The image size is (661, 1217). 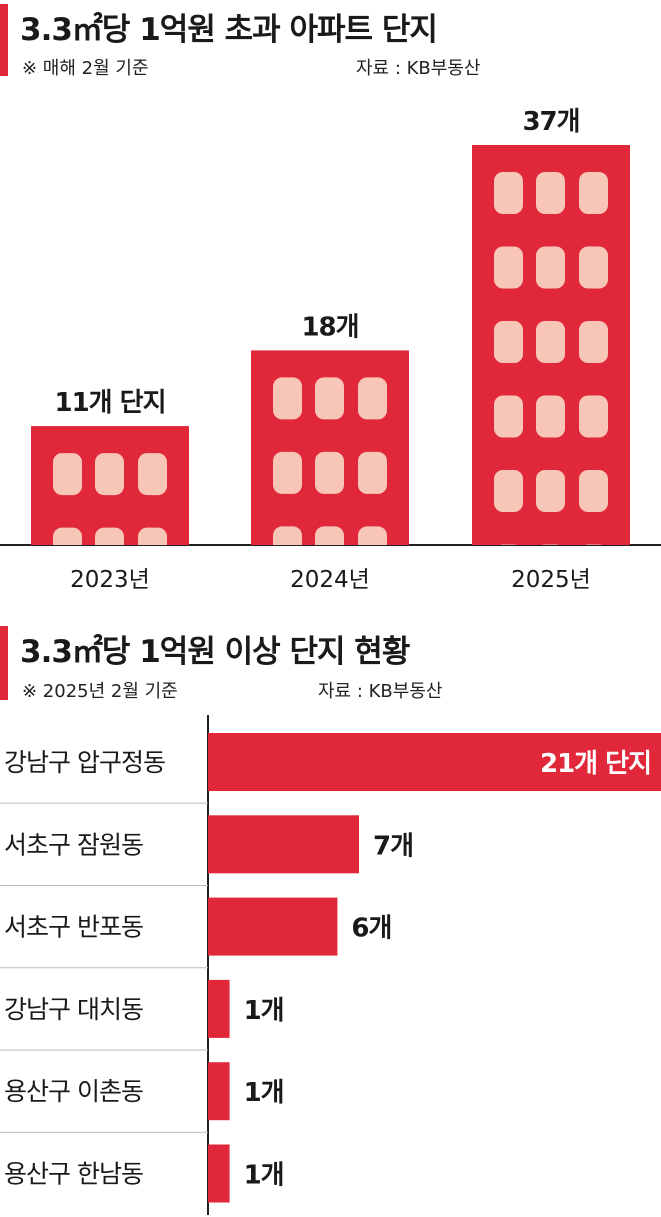 I want to click on category-label: 서초구 잠원동, so click(x=73, y=844).